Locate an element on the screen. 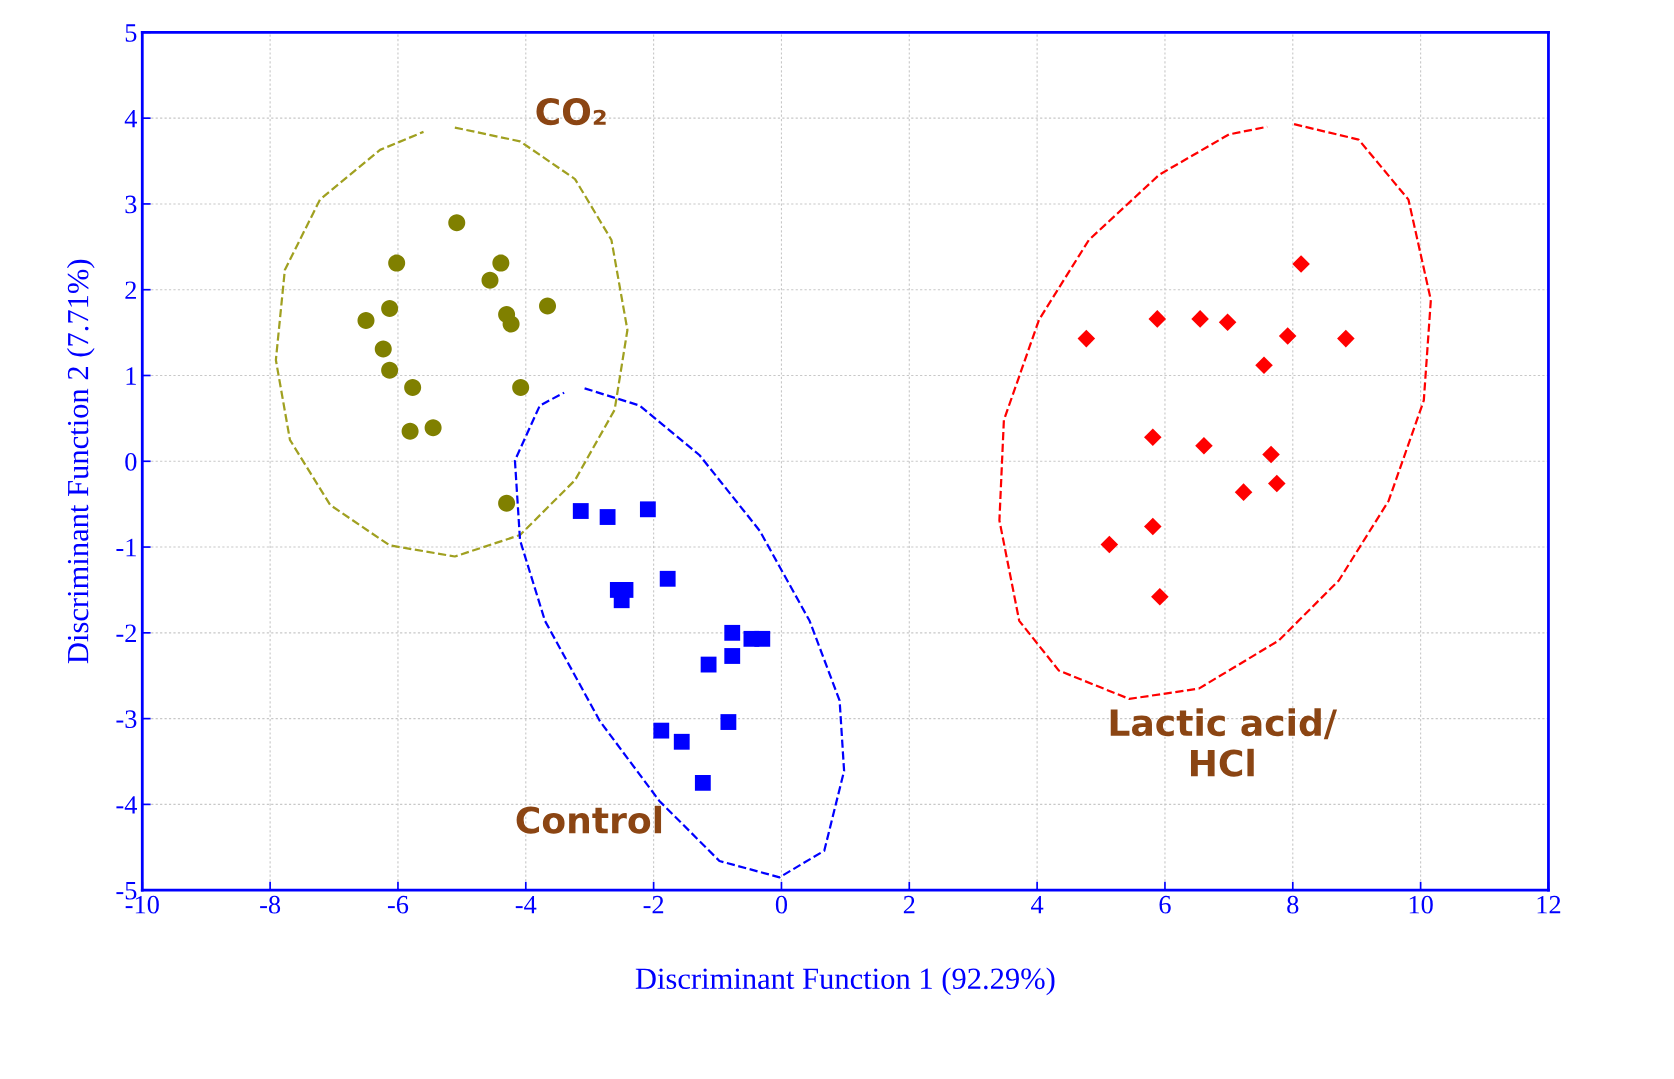  y-tick-label: 3 is located at coordinates (131, 204).